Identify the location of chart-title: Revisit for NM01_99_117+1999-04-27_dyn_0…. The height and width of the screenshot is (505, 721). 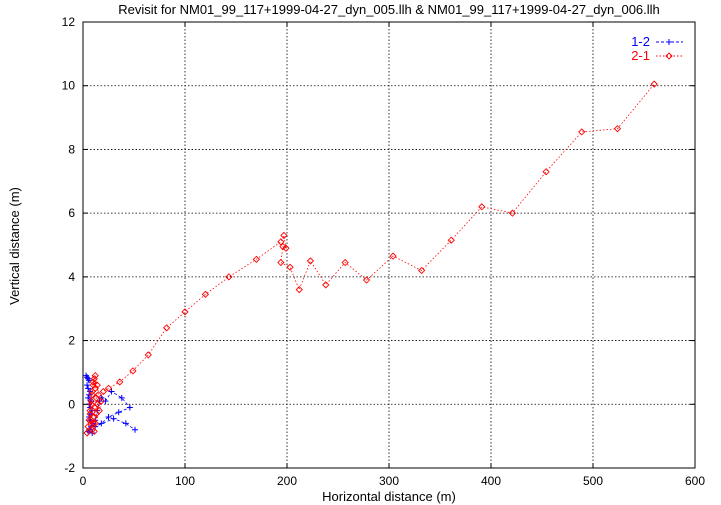
(389, 9).